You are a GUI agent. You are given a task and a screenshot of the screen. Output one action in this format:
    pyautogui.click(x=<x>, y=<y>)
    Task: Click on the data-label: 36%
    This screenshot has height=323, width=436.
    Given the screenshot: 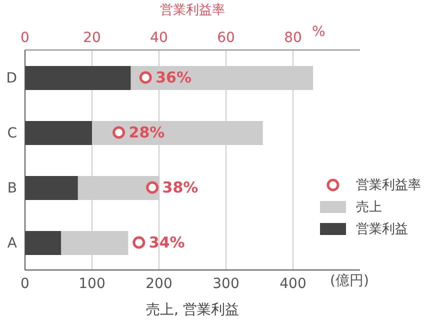 What is the action you would take?
    pyautogui.click(x=174, y=77)
    